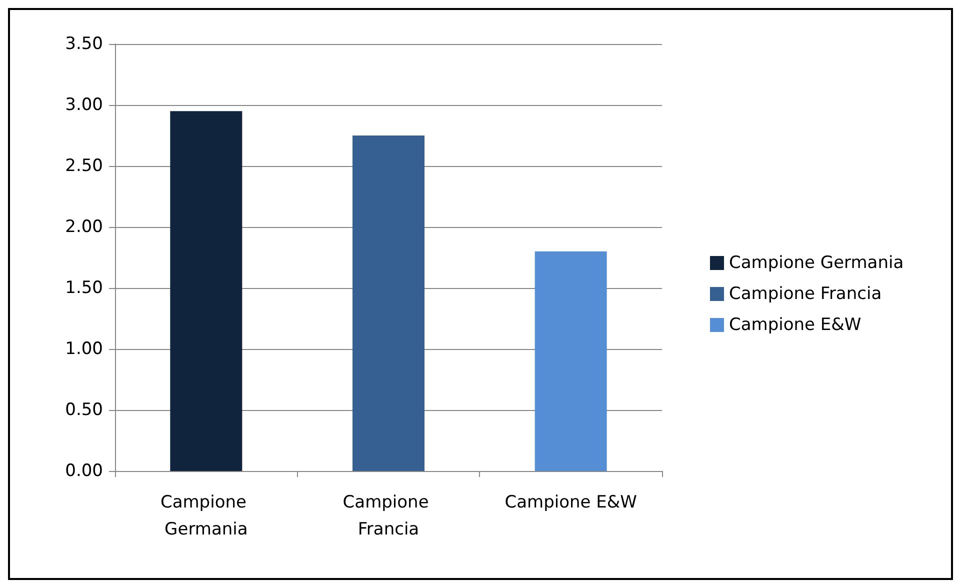 Image resolution: width=961 pixels, height=588 pixels. What do you see at coordinates (816, 263) in the screenshot?
I see `legend-label: Campione Germania` at bounding box center [816, 263].